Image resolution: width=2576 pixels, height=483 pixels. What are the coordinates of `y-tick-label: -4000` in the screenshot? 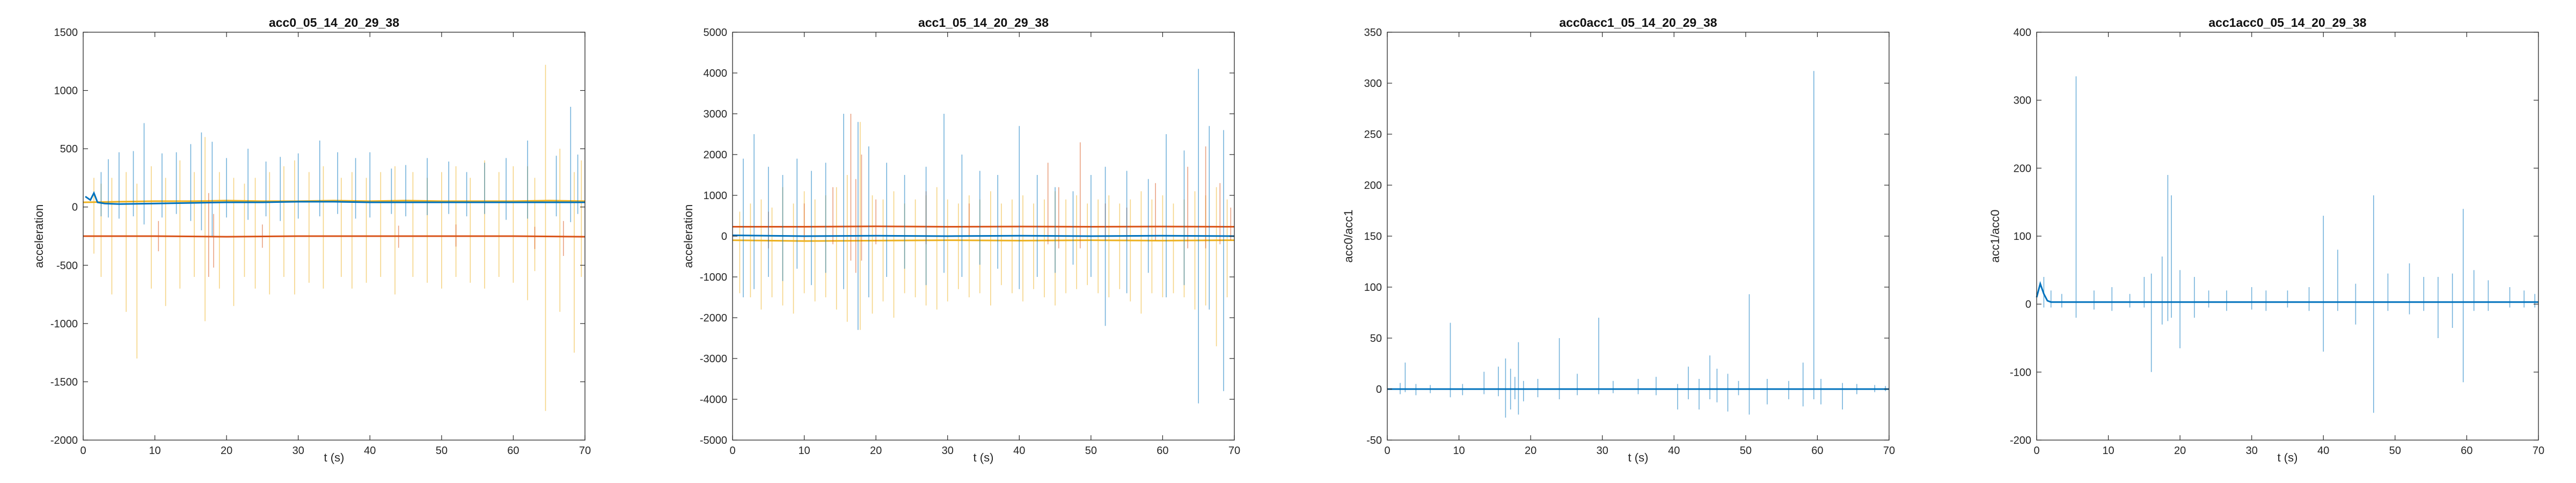 It's located at (713, 400).